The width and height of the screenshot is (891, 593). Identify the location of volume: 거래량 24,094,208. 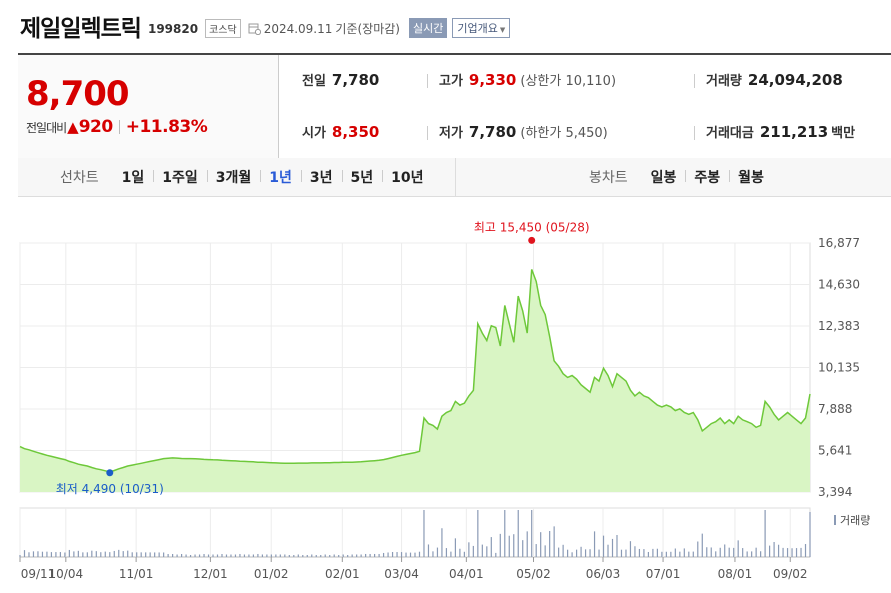
(774, 79).